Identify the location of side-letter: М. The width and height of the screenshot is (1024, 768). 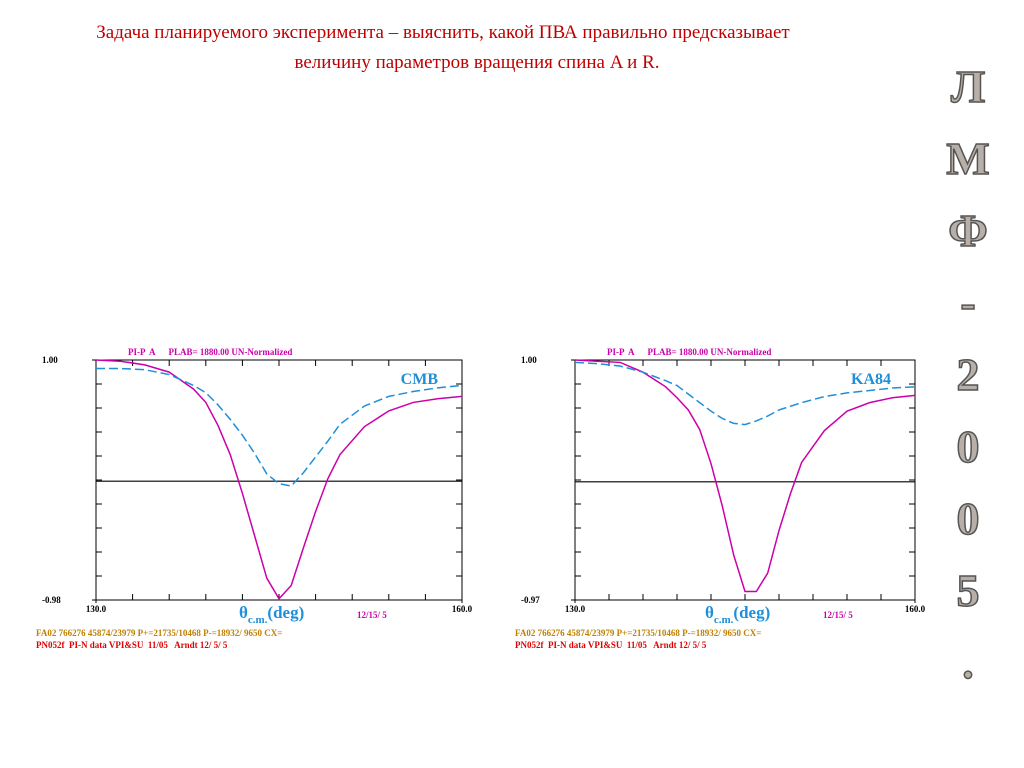
(967, 158).